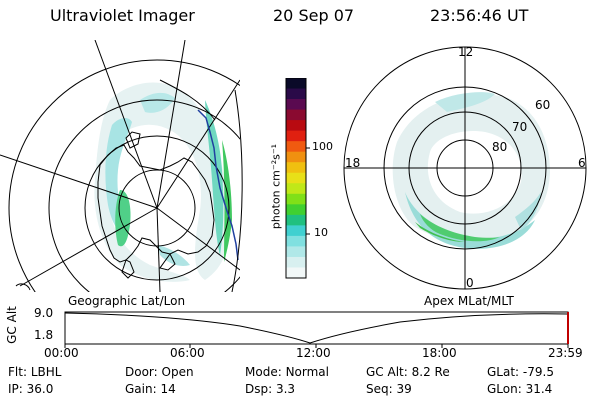 This screenshot has height=400, width=600. What do you see at coordinates (479, 15) in the screenshot?
I see `time-label: 23:56:46 UT` at bounding box center [479, 15].